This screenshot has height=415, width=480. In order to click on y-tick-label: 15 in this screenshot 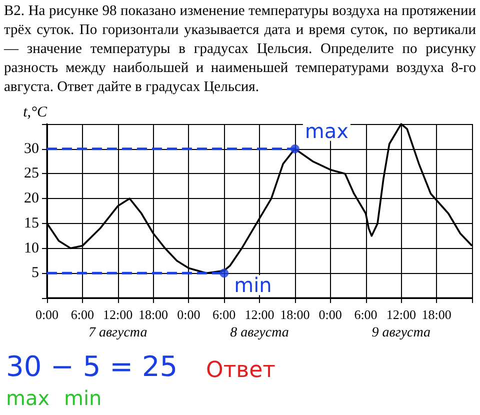, I will do `click(31, 223)`.